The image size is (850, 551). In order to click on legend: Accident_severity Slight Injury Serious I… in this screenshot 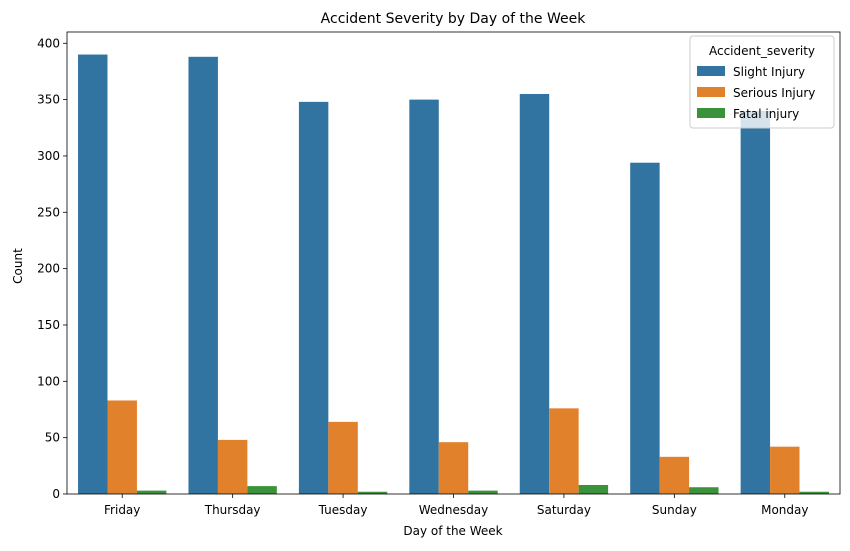, I will do `click(762, 82)`.